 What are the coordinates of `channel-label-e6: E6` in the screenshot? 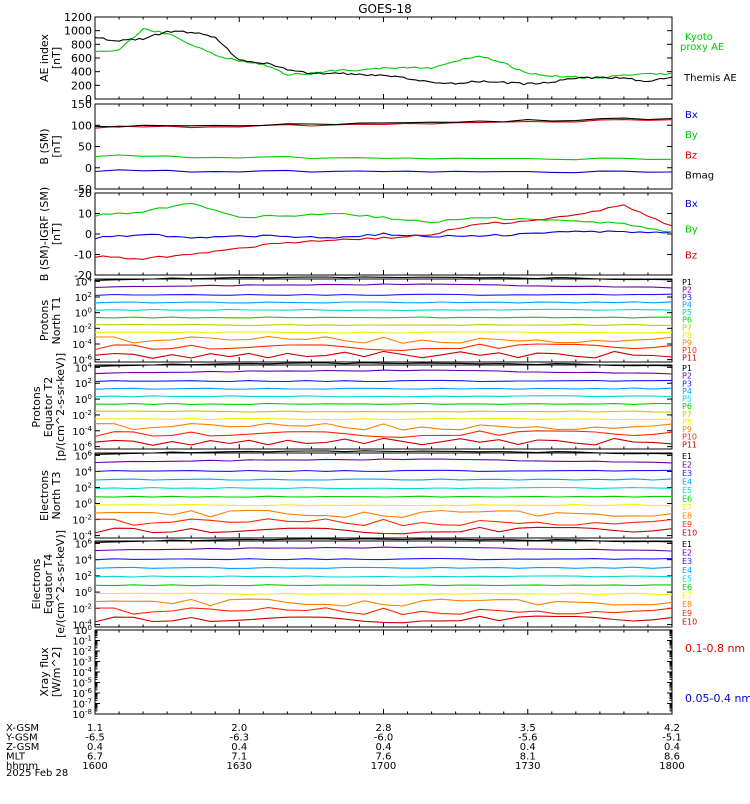 It's located at (687, 587).